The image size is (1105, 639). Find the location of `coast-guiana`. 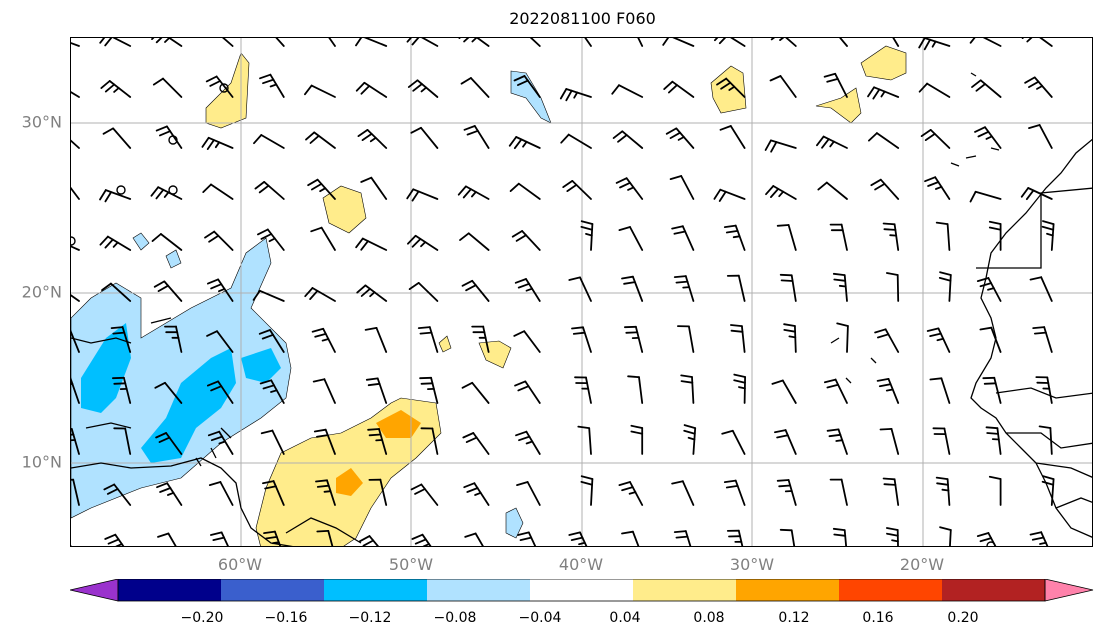

coast-guiana is located at coordinates (323, 530).